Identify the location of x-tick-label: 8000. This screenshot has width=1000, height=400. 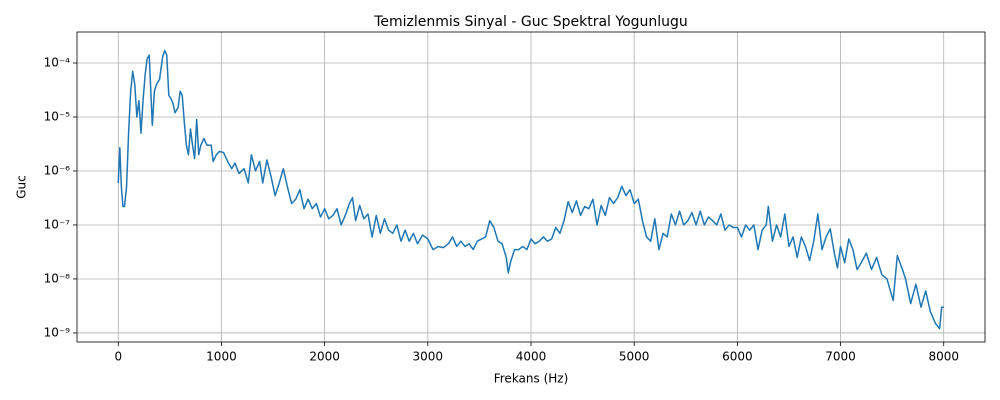
(943, 357).